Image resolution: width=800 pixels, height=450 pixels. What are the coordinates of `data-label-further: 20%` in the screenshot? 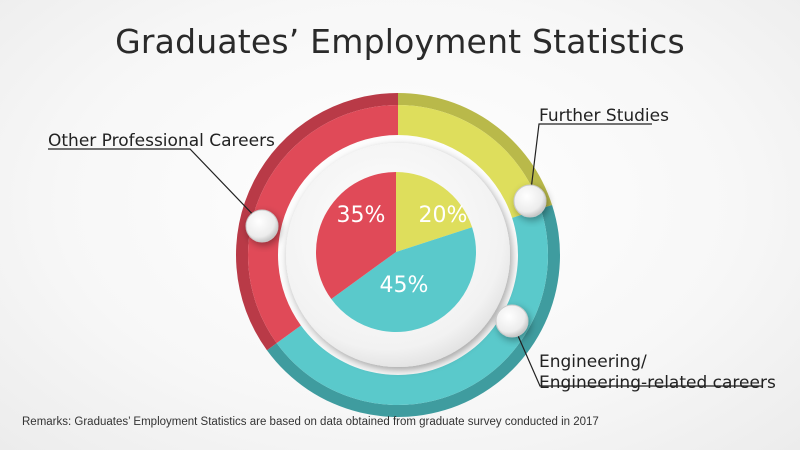 It's located at (443, 215).